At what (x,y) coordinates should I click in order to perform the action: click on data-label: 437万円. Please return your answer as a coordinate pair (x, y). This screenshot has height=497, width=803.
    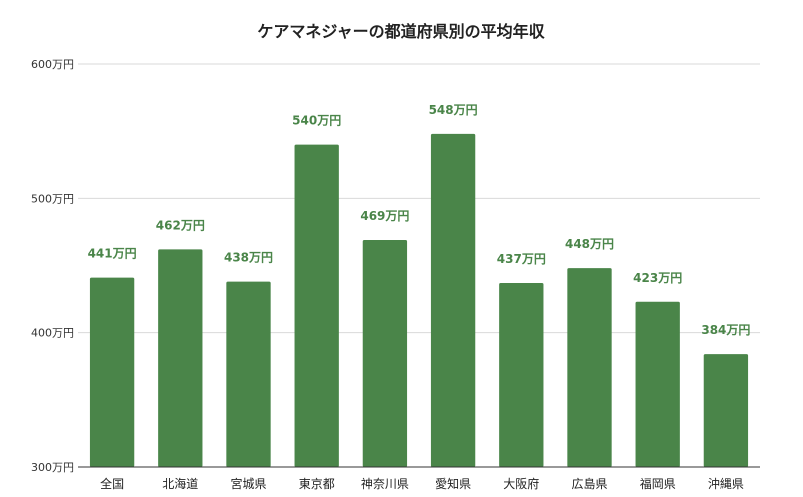
    Looking at the image, I should click on (521, 259).